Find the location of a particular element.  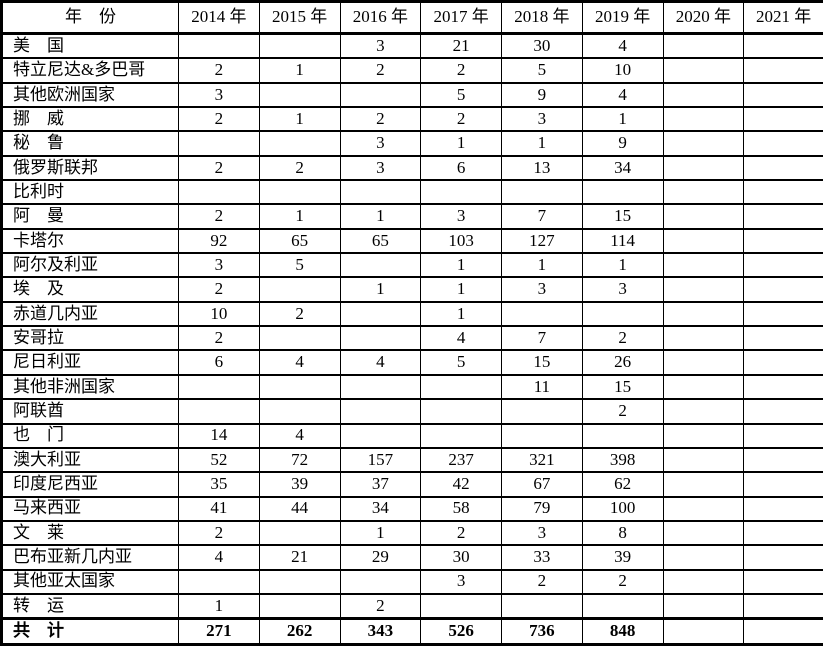

table-cell: 8 is located at coordinates (622, 533).